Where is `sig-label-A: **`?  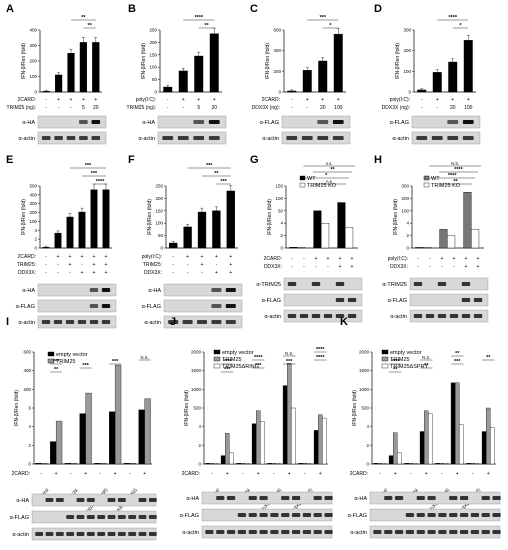
sig-label-A: ** is located at coordinates (89, 26).